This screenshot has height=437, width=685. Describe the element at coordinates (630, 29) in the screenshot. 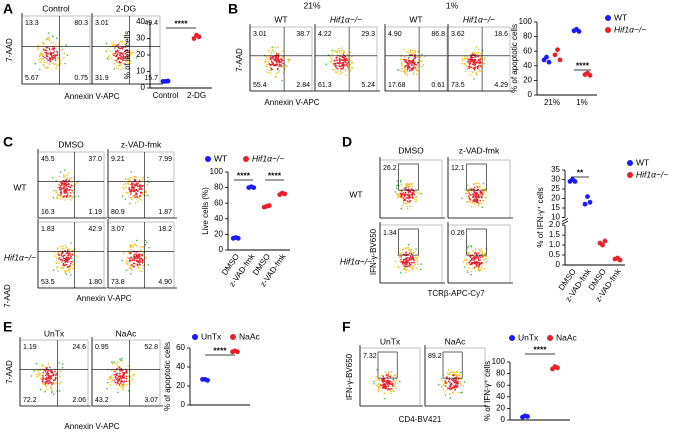

I see `legend-label: Hif1α−/−` at that location.